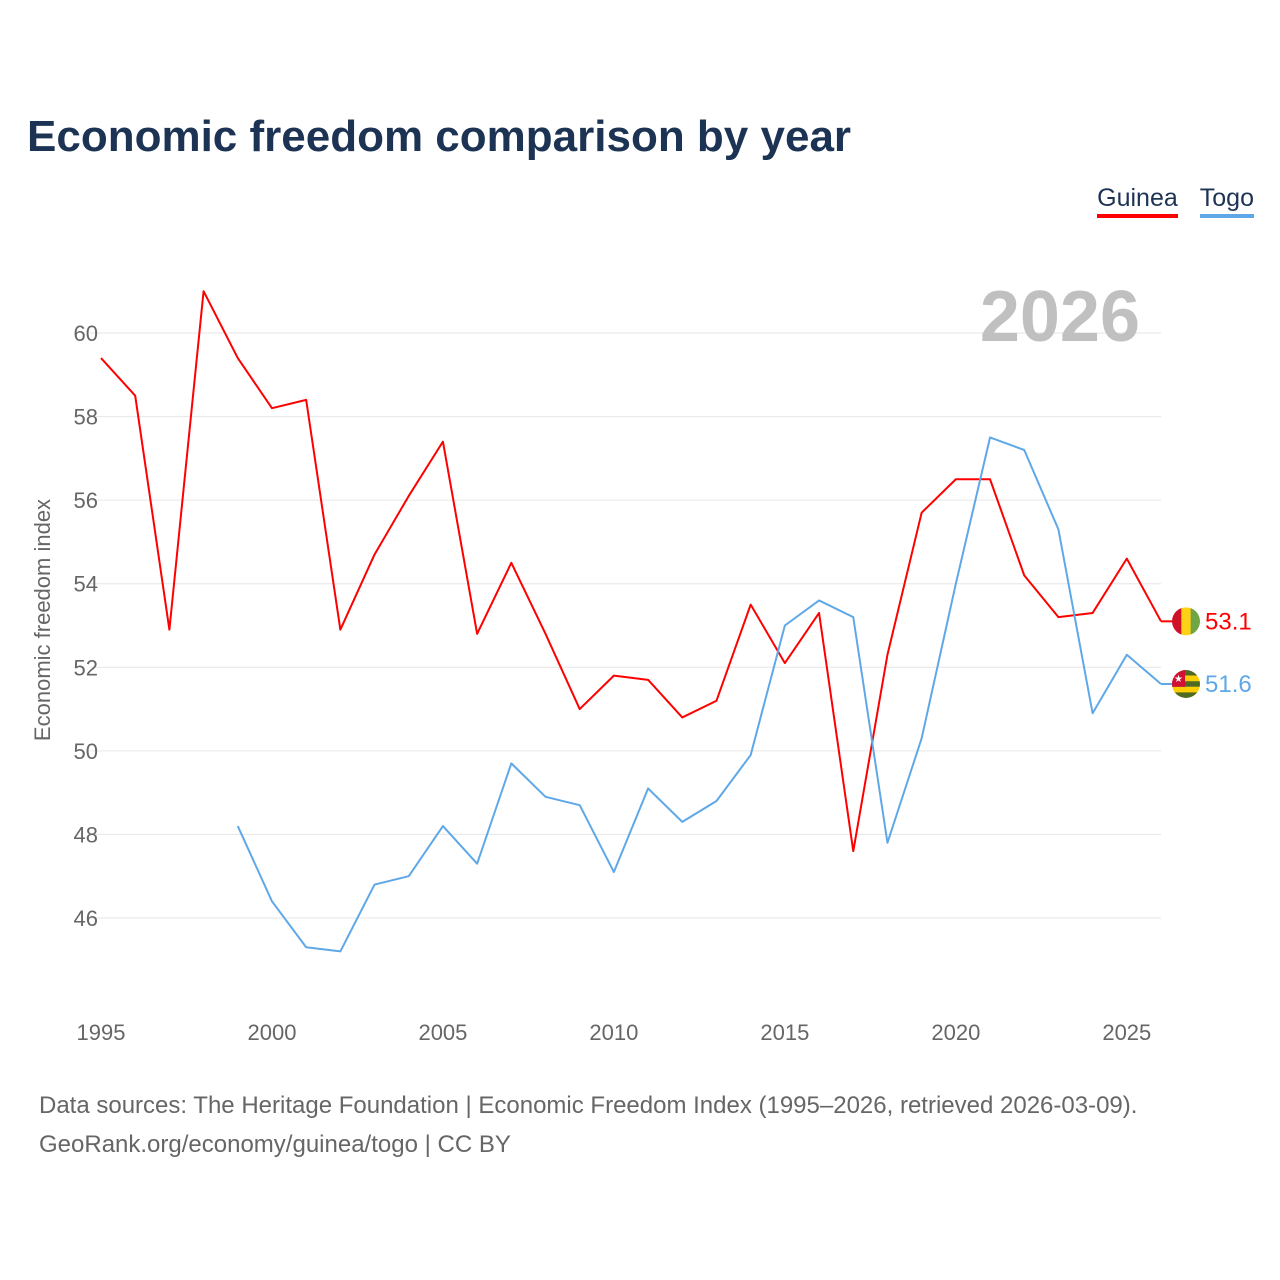  I want to click on x-tick-label: 1995, so click(101, 1032).